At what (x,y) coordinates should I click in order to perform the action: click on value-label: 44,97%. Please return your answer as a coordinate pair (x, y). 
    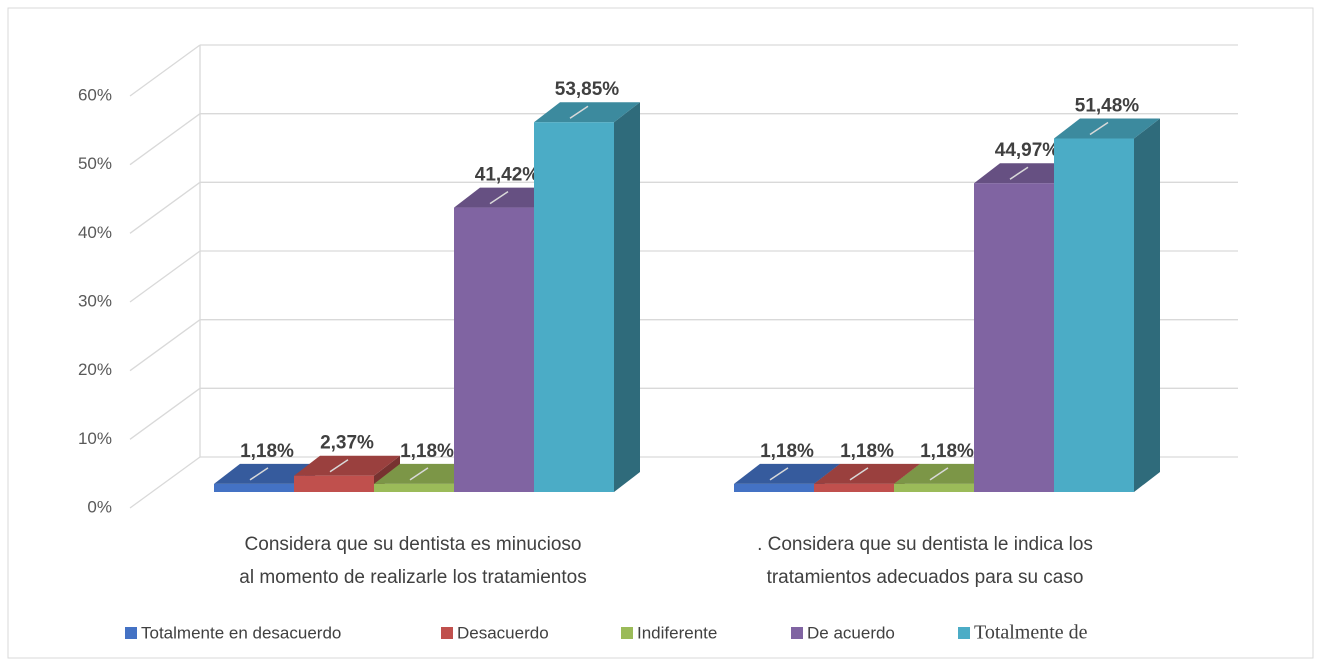
    Looking at the image, I should click on (1027, 150).